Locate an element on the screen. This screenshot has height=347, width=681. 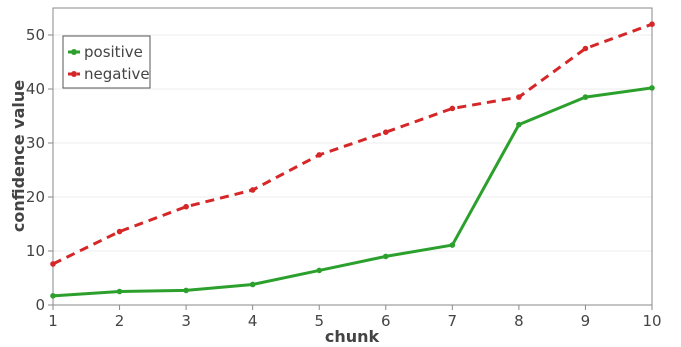
legend: positive negative is located at coordinates (106, 62).